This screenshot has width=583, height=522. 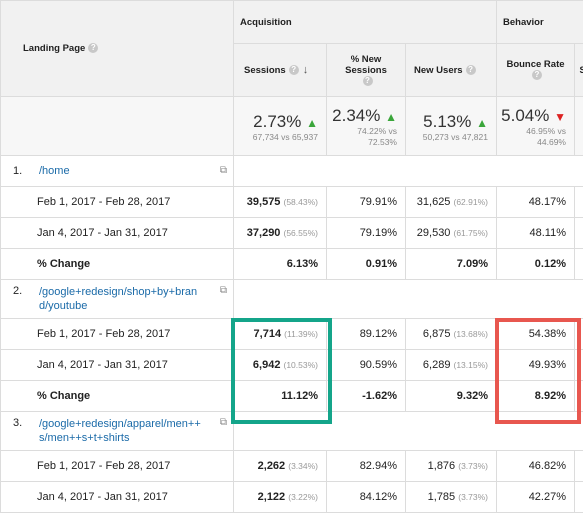 I want to click on pct-new-sessions-header-label: % New Sessions, so click(x=366, y=64).